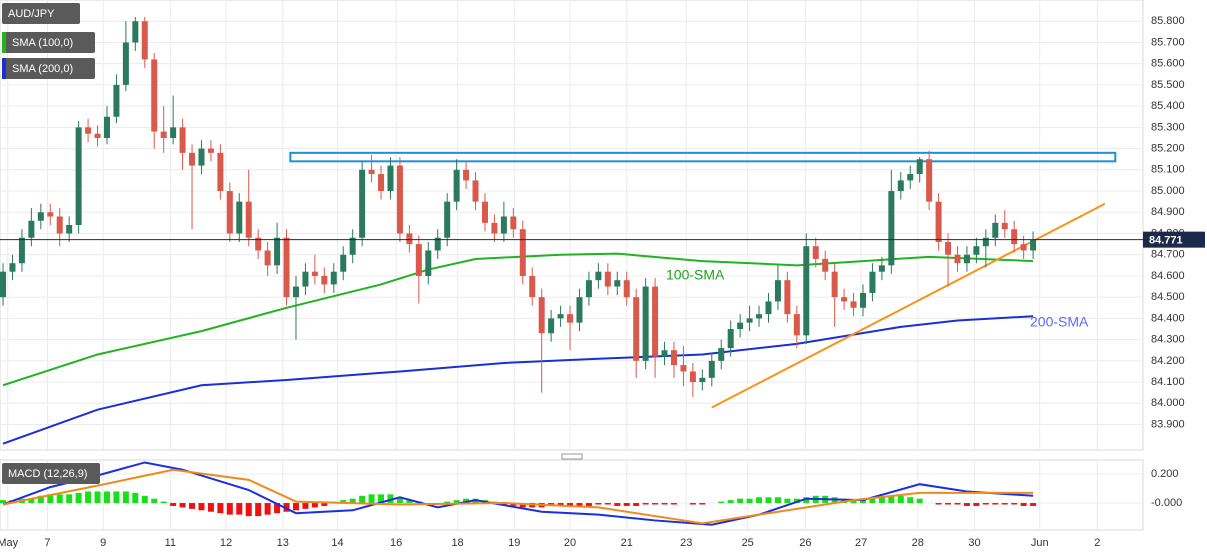 This screenshot has width=1207, height=555. What do you see at coordinates (31, 14) in the screenshot?
I see `legend-title: AUD/JPY` at bounding box center [31, 14].